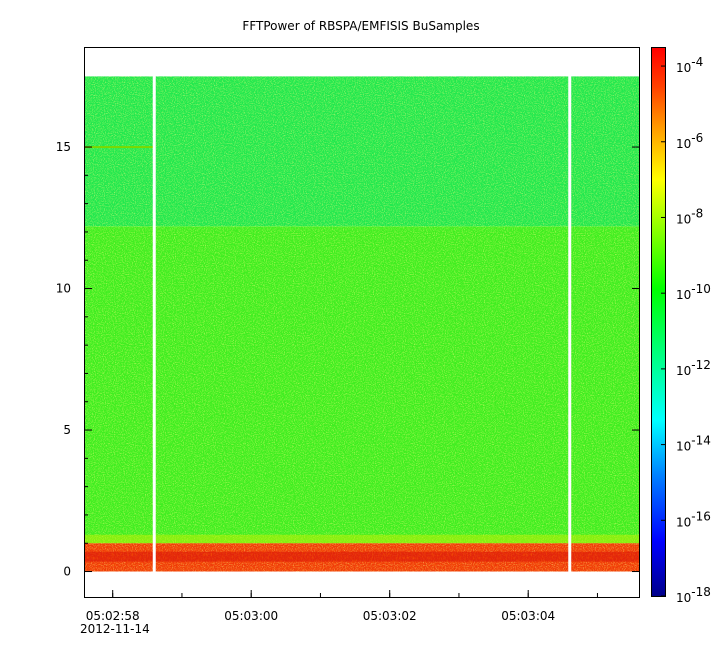 The width and height of the screenshot is (724, 656). I want to click on x-tick-label: 05:03:00, so click(251, 616).